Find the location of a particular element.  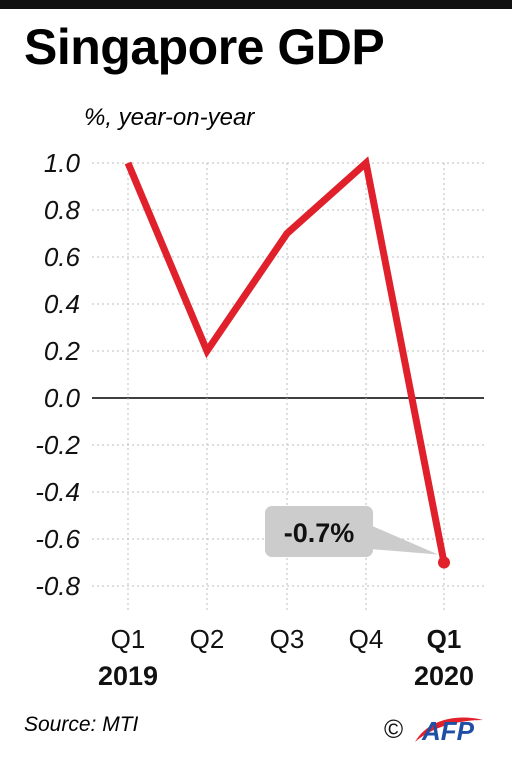

y-tick-label: -0.8 is located at coordinates (57, 586).